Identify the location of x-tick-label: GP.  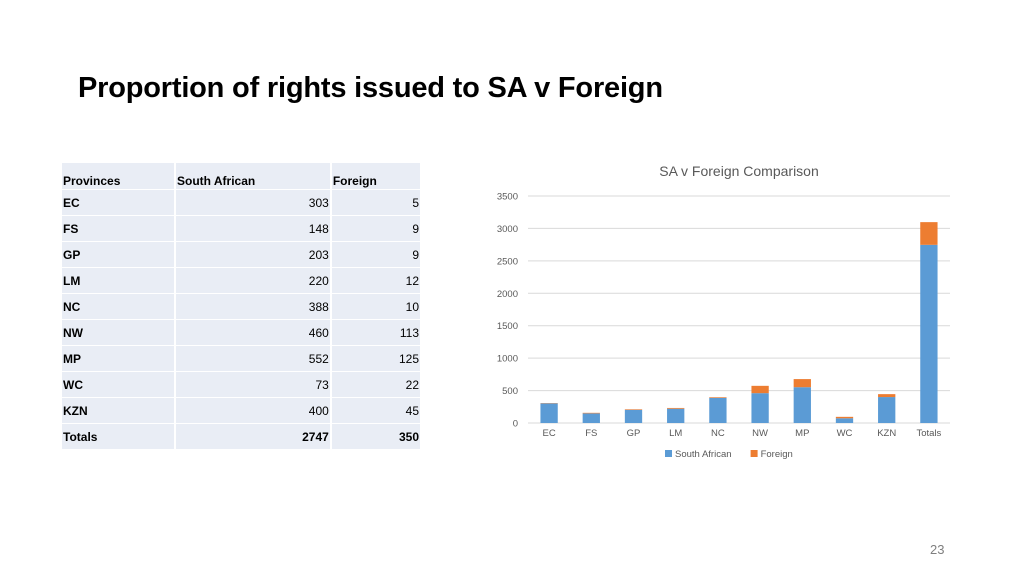
(634, 433).